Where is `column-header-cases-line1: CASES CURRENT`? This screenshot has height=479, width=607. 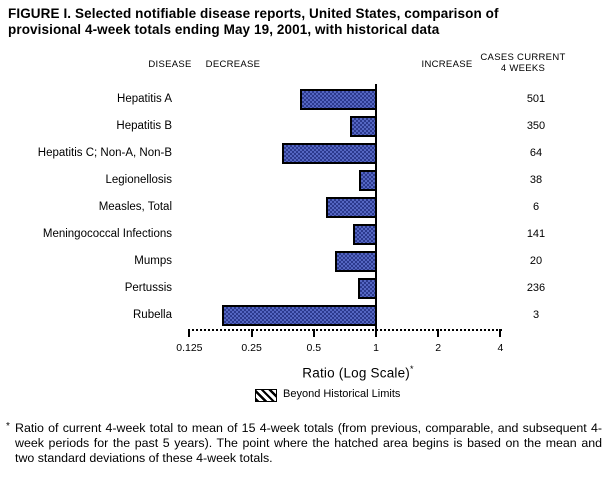
column-header-cases-line1: CASES CURRENT is located at coordinates (523, 57).